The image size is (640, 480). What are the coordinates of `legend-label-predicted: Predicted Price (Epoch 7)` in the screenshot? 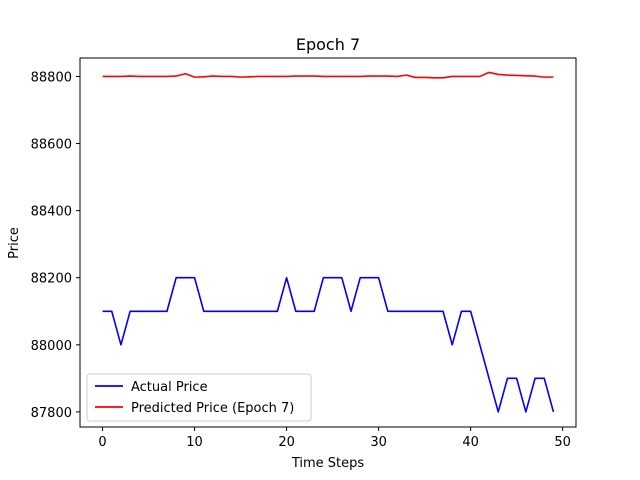 It's located at (212, 408).